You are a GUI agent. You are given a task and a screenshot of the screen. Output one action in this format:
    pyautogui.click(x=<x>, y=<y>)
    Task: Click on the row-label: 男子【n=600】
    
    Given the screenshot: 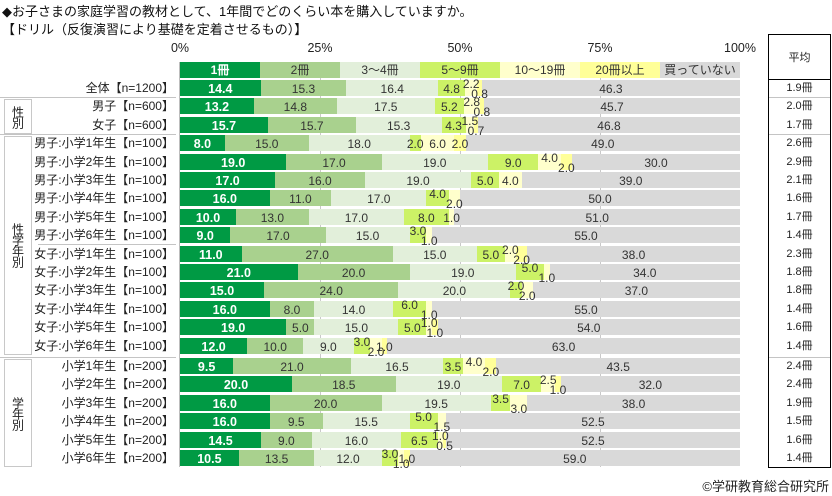 What is the action you would take?
    pyautogui.click(x=133, y=106)
    